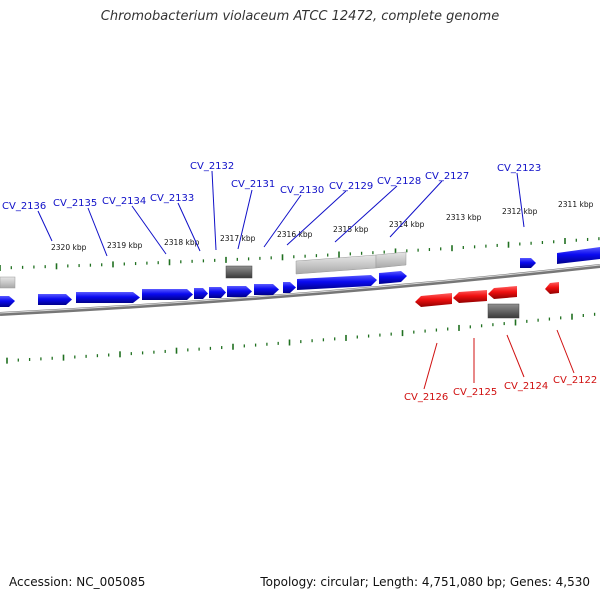  I want to click on kbp-label: 2320 kbp, so click(69, 247).